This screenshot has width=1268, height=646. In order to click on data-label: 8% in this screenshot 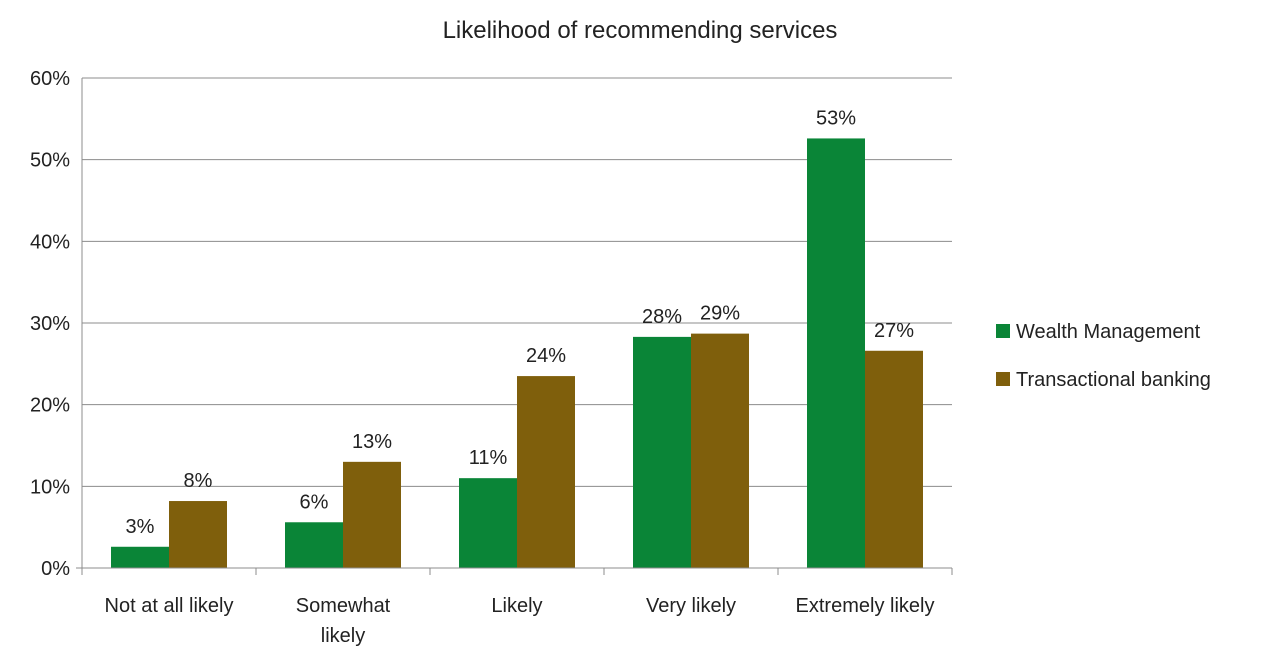, I will do `click(198, 481)`.